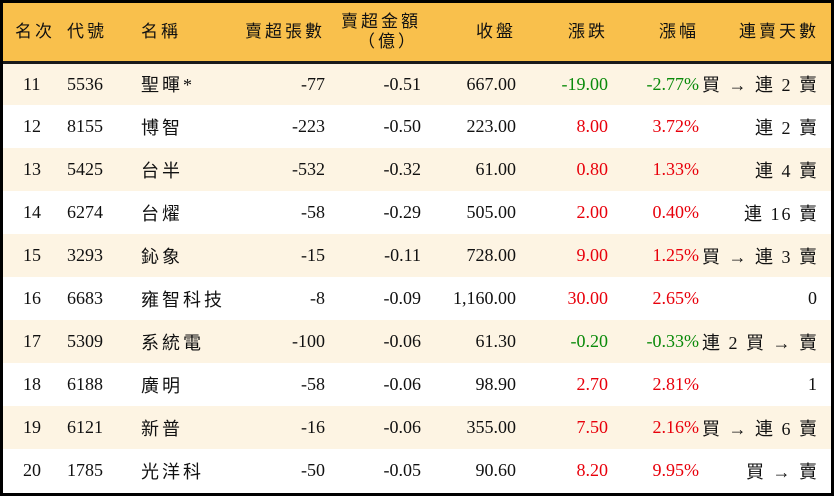 The image size is (834, 496). I want to click on cell-rank: 16, so click(32, 298).